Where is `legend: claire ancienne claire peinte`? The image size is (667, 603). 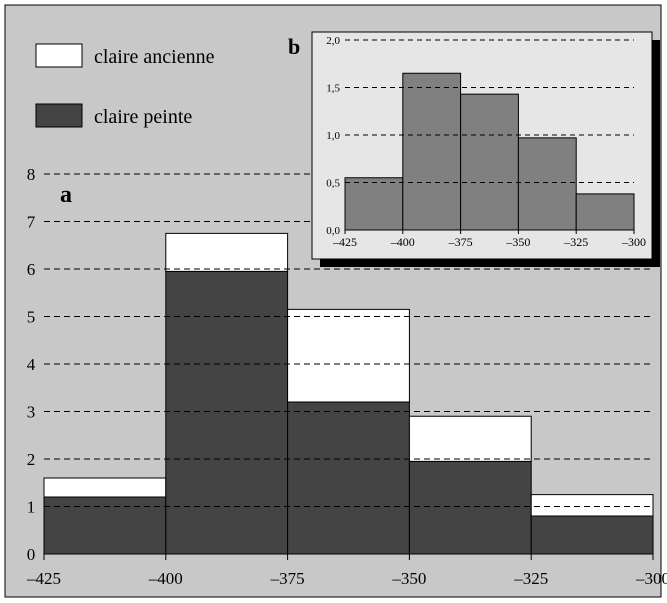 legend: claire ancienne claire peinte is located at coordinates (125, 85).